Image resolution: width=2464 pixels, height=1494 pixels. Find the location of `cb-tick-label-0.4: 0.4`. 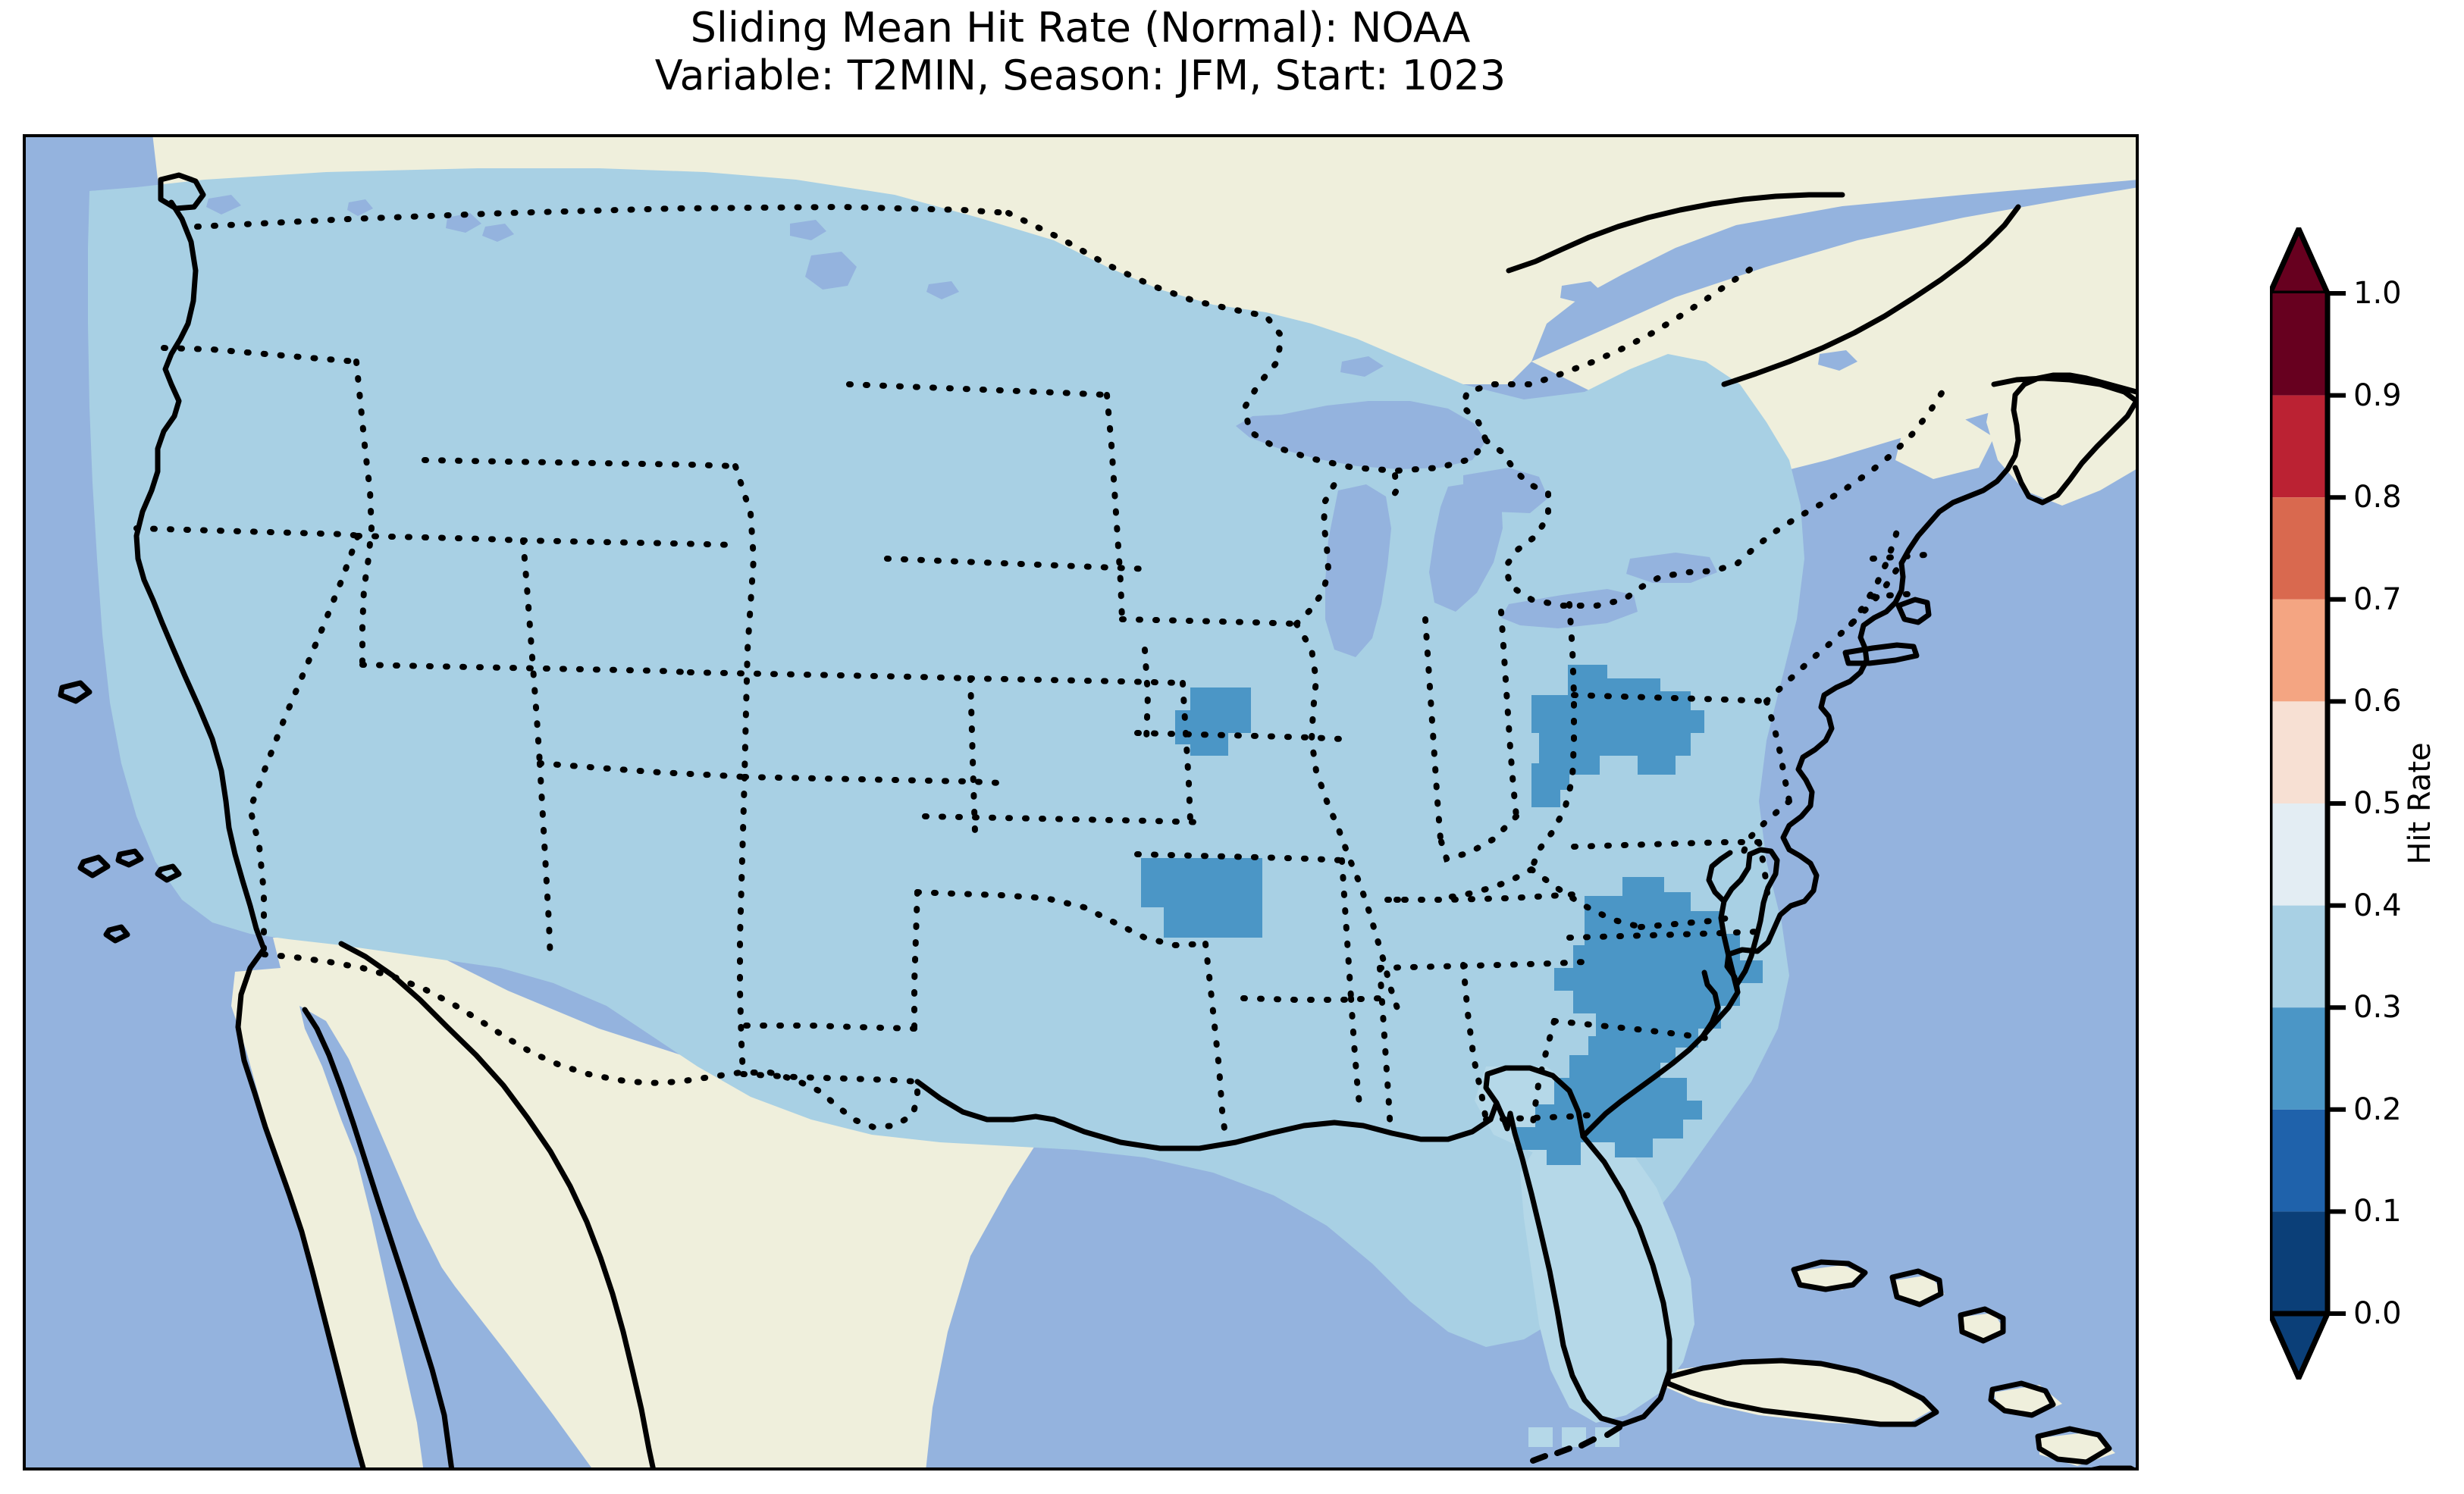

cb-tick-label-0.4: 0.4 is located at coordinates (2377, 905).